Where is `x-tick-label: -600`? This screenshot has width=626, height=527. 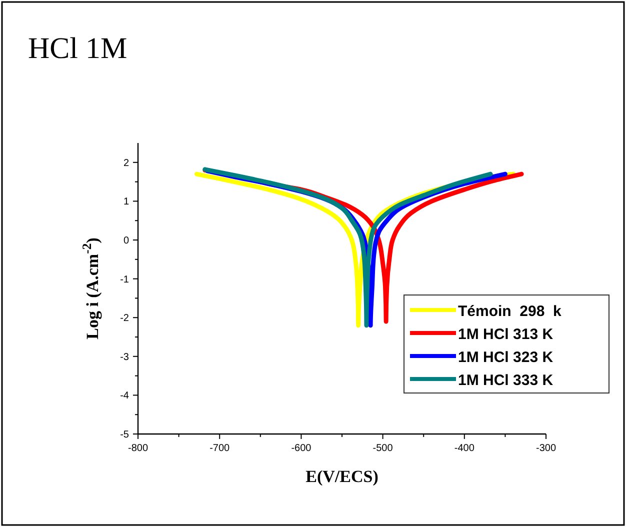 x-tick-label: -600 is located at coordinates (301, 448).